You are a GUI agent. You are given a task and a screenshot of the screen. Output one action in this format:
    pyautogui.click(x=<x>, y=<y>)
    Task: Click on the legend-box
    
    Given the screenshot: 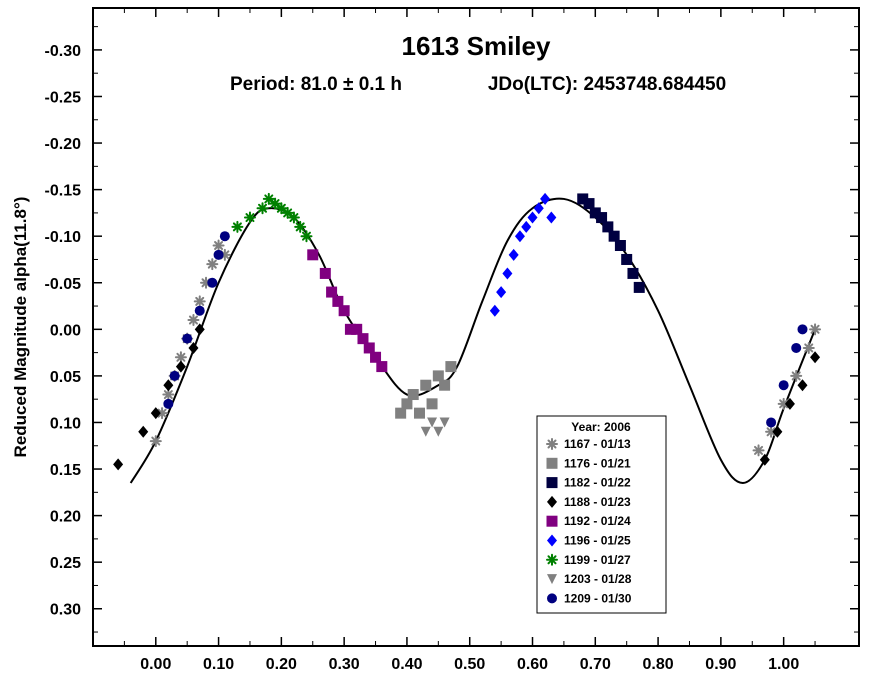 What is the action you would take?
    pyautogui.click(x=601, y=514)
    